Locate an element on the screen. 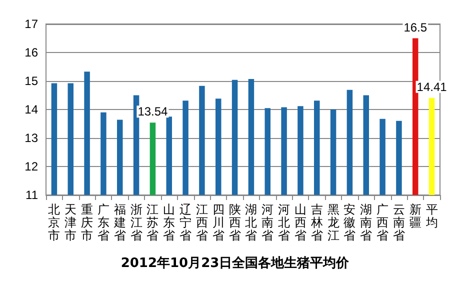 The image size is (470, 285). x-tick-label: 云南省 is located at coordinates (398, 222).